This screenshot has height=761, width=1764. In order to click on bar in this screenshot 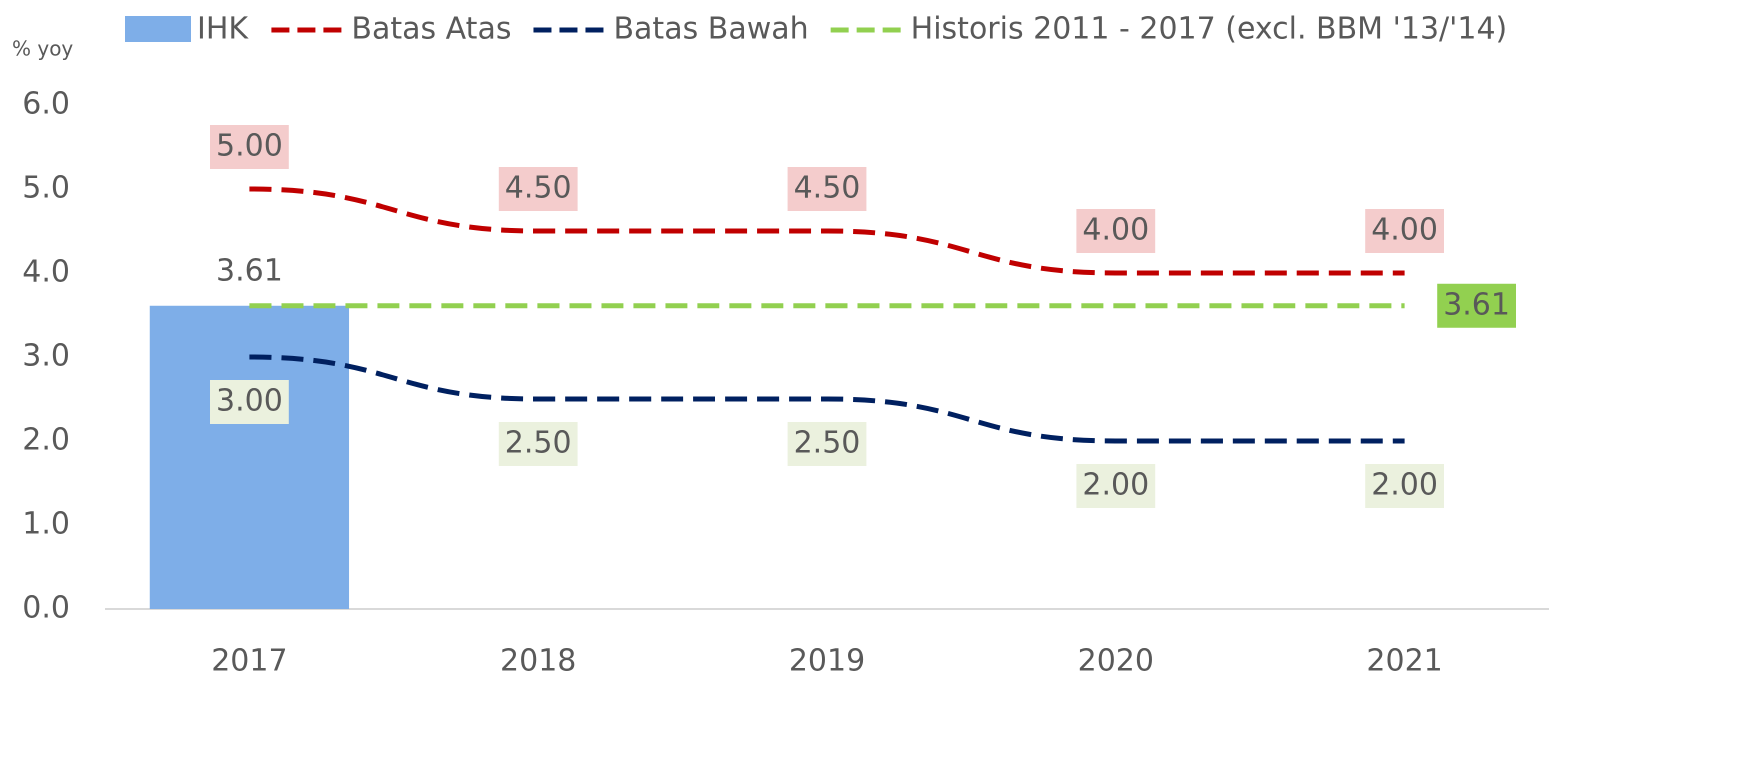, I will do `click(249, 457)`.